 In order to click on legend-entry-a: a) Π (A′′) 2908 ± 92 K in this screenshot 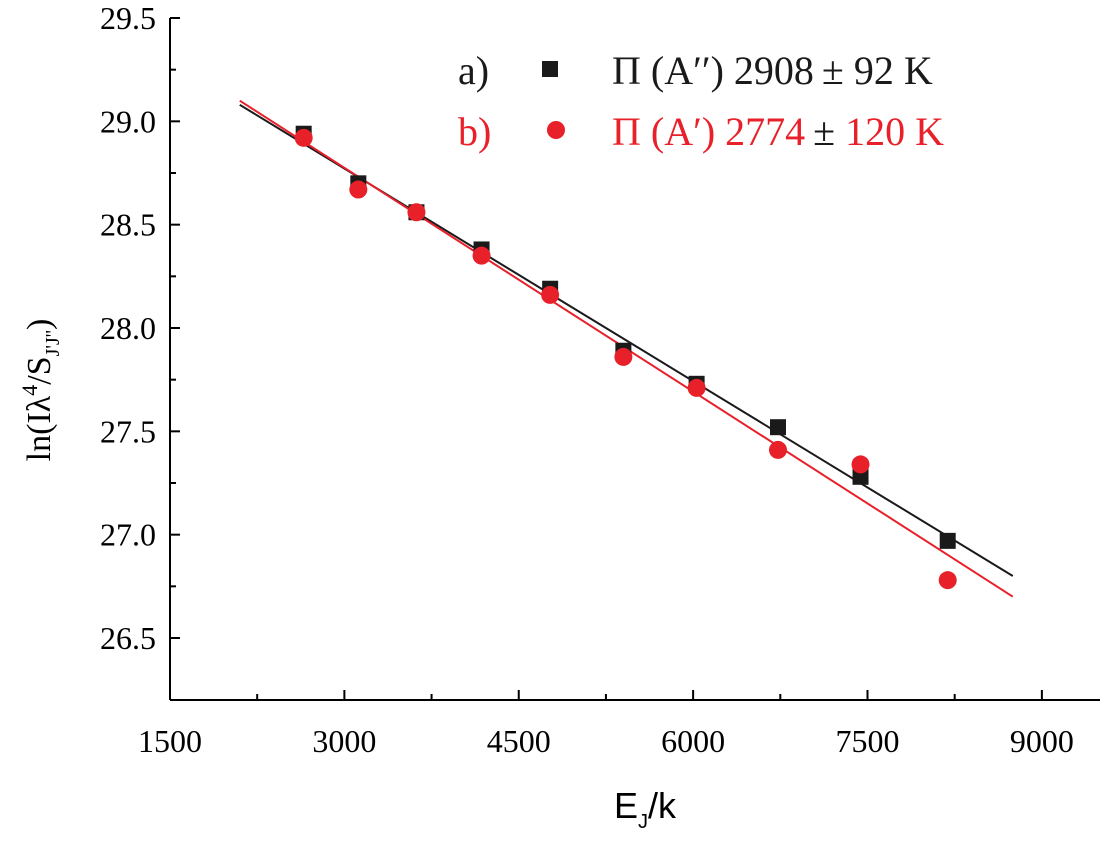, I will do `click(695, 70)`.